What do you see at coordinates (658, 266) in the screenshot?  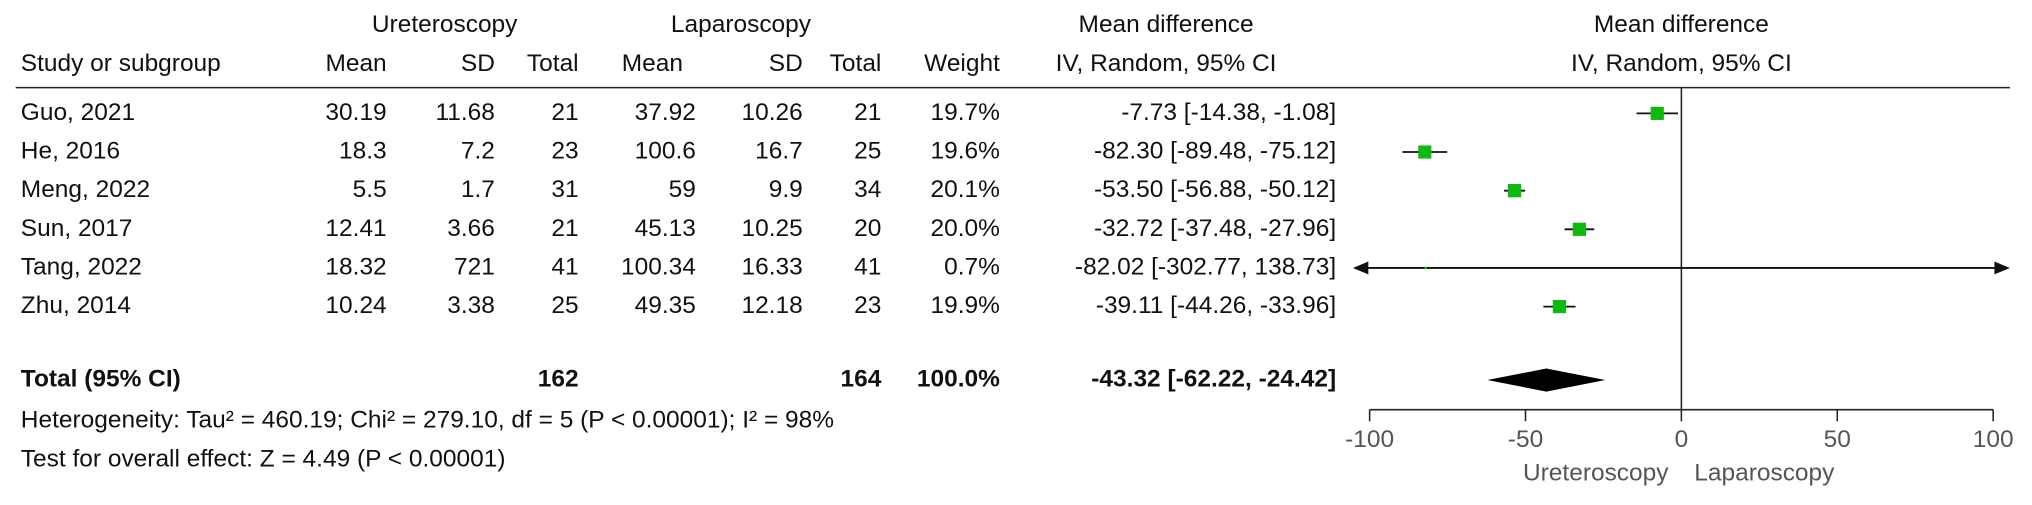 I see `cell: 100.34` at bounding box center [658, 266].